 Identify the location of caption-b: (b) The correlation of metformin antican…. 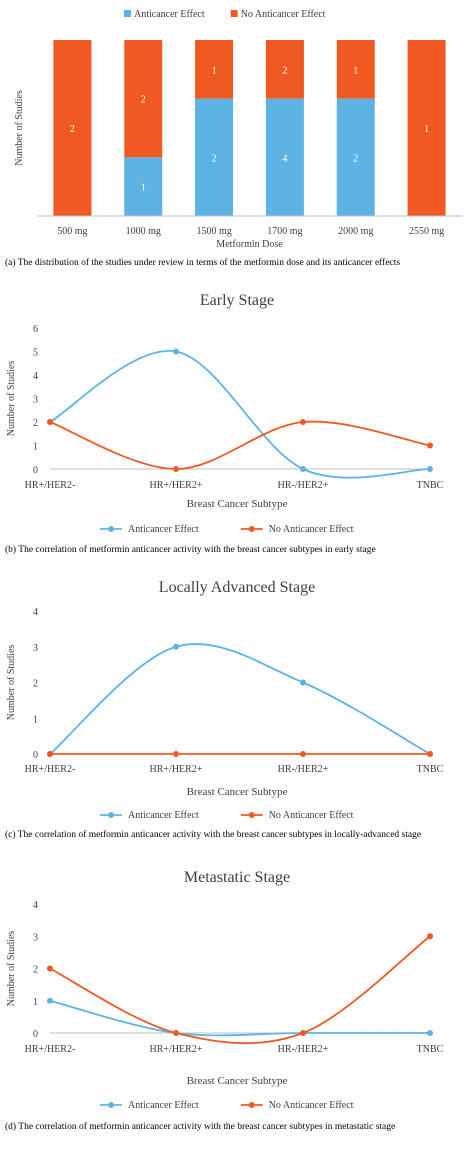
(190, 550).